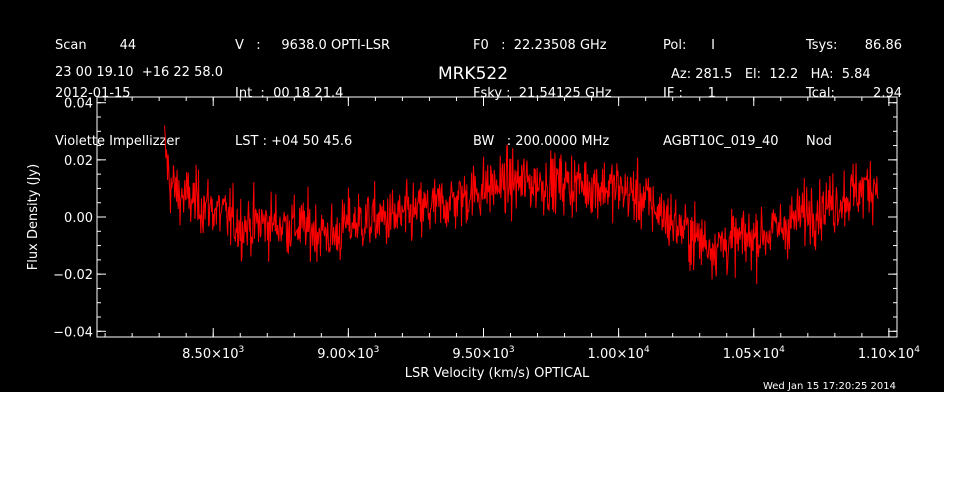  I want to click on y-tick-label: 0.00, so click(78, 218).